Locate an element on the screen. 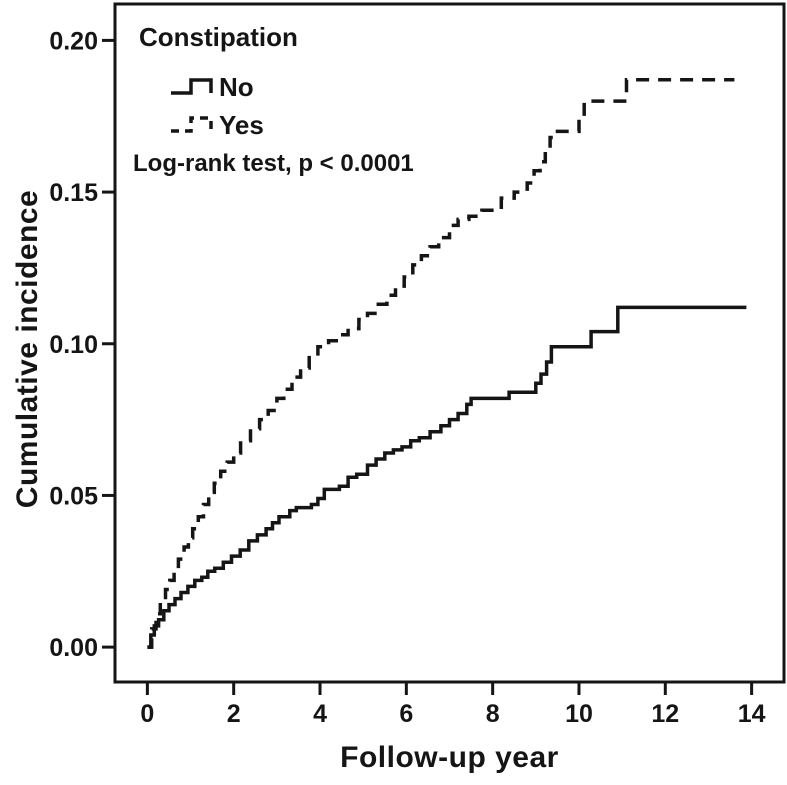  yes-series-line-icon is located at coordinates (192, 124).